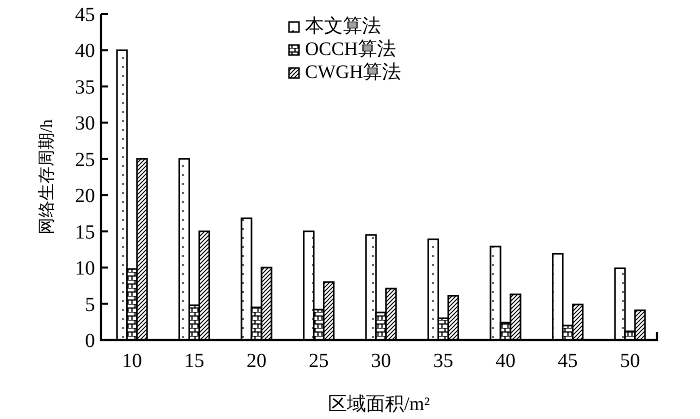  Describe the element at coordinates (379, 404) in the screenshot. I see `x-axis-title: 区域面积/m²` at that location.